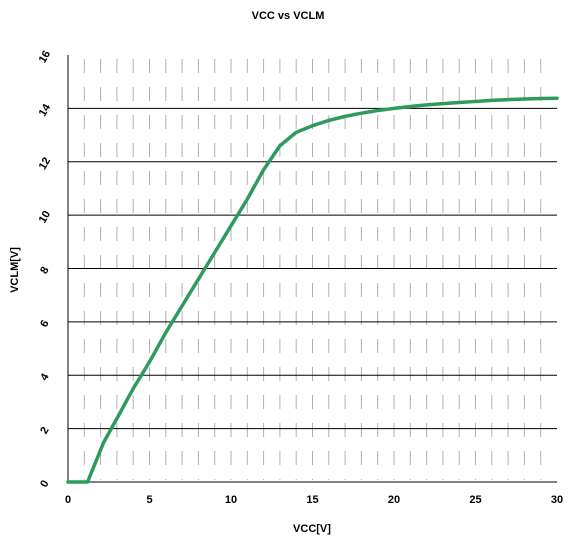 The width and height of the screenshot is (576, 547). What do you see at coordinates (45, 109) in the screenshot?
I see `y-tick-label: 14` at bounding box center [45, 109].